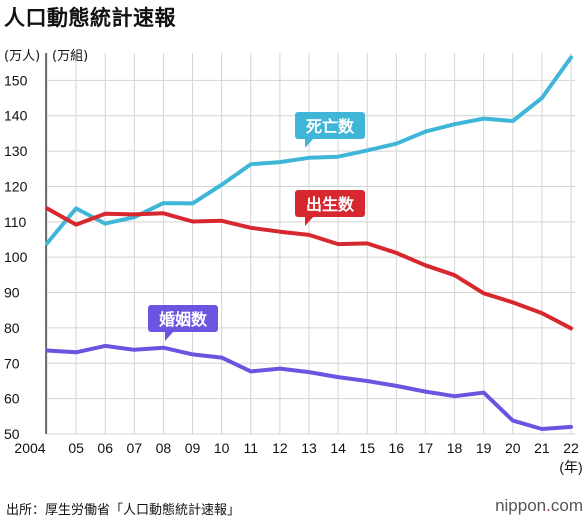  Describe the element at coordinates (571, 448) in the screenshot. I see `x-tick-label: 22` at that location.